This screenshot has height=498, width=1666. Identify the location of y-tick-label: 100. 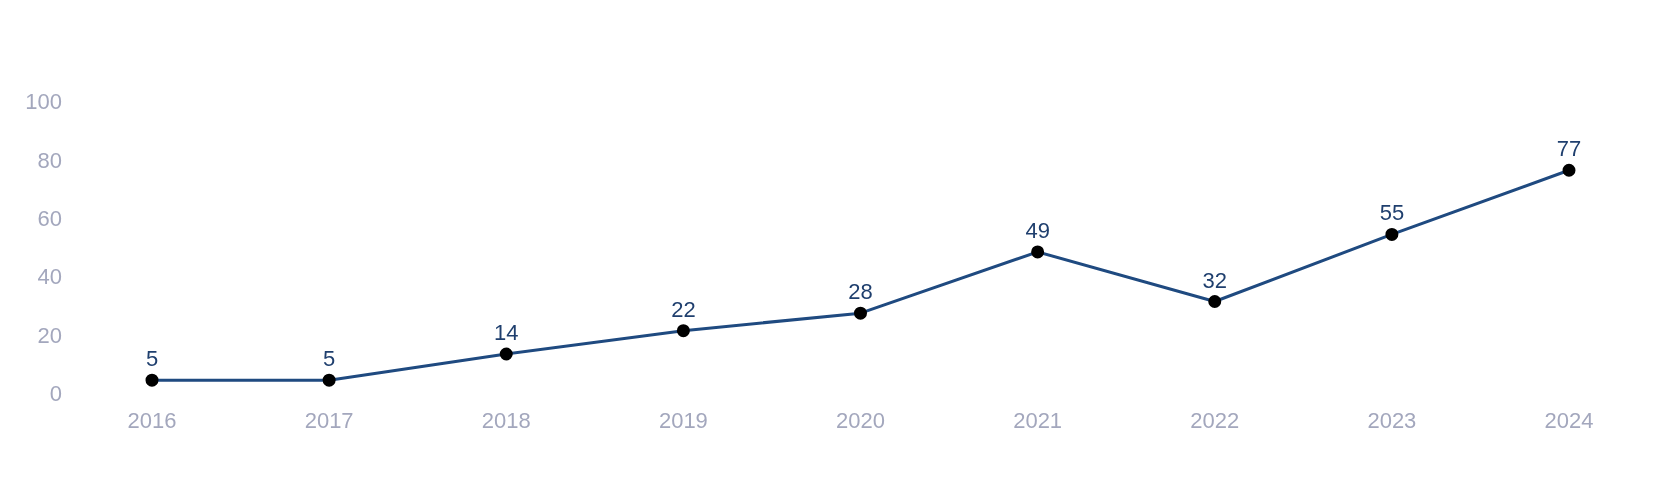
(43, 102).